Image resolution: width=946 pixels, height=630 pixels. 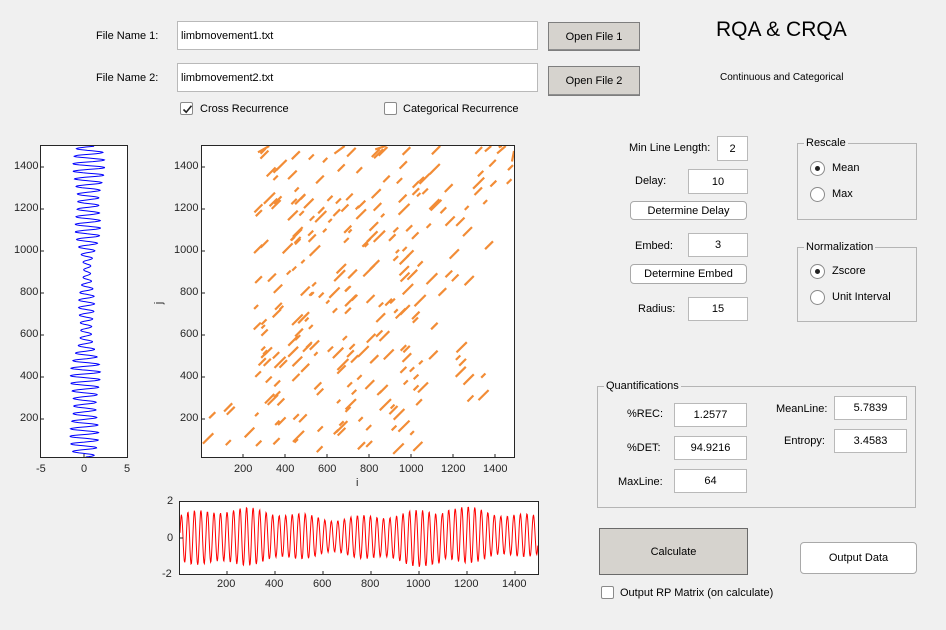 What do you see at coordinates (594, 36) in the screenshot?
I see `open-file-1-button: Open File 1` at bounding box center [594, 36].